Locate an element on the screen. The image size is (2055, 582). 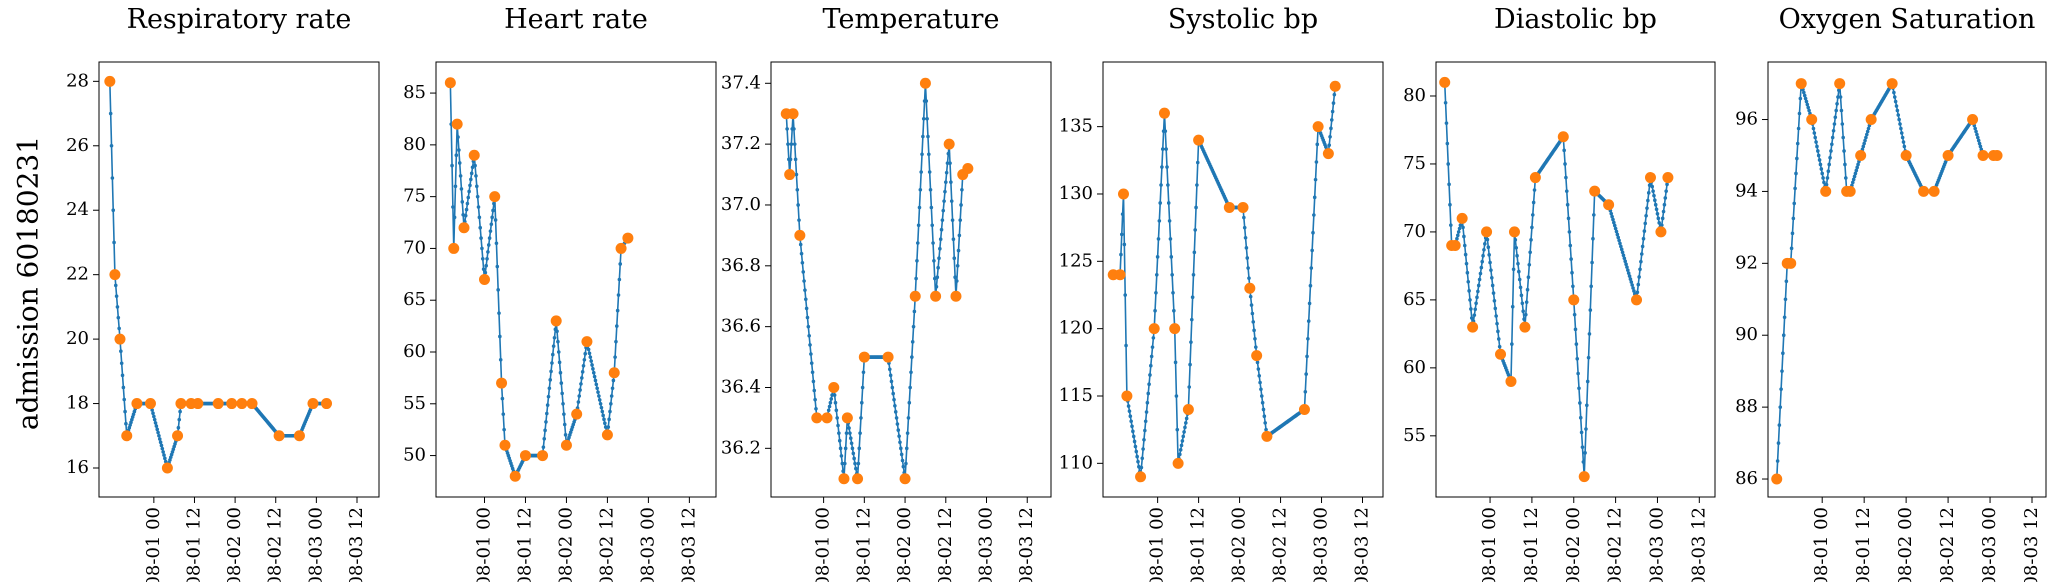
y-tick-label: 16 is located at coordinates (77, 467).